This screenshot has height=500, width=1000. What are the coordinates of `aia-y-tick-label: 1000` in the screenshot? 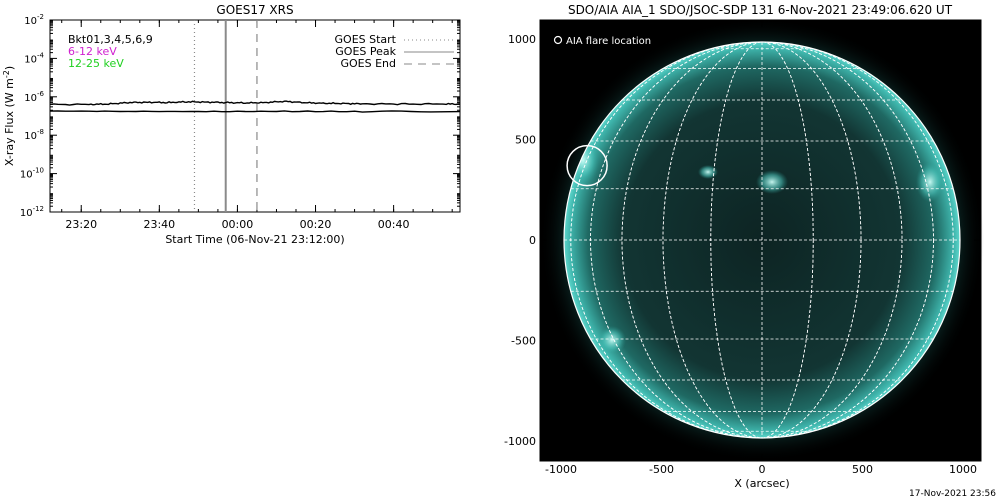 It's located at (522, 39).